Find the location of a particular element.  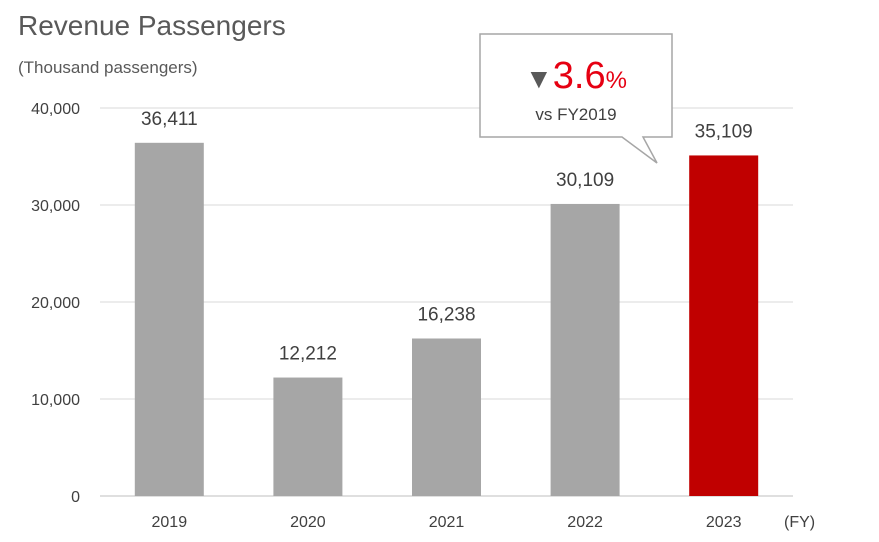

y-tick-label: 40,000 is located at coordinates (55, 109).